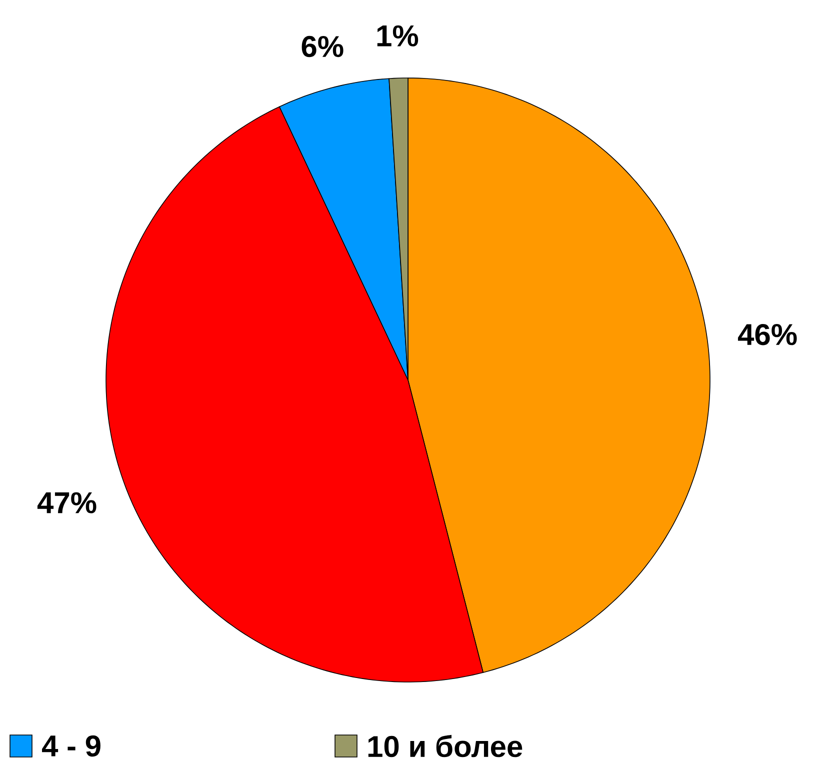 The image size is (825, 771). Describe the element at coordinates (66, 503) in the screenshot. I see `data-label: 47%` at that location.